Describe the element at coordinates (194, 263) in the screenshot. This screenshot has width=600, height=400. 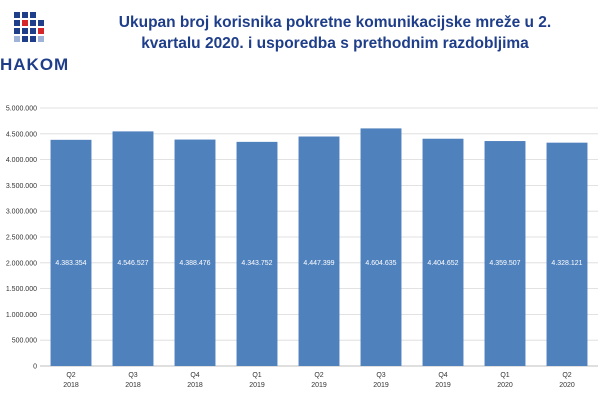
I see `data-label: 4.388.476` at that location.